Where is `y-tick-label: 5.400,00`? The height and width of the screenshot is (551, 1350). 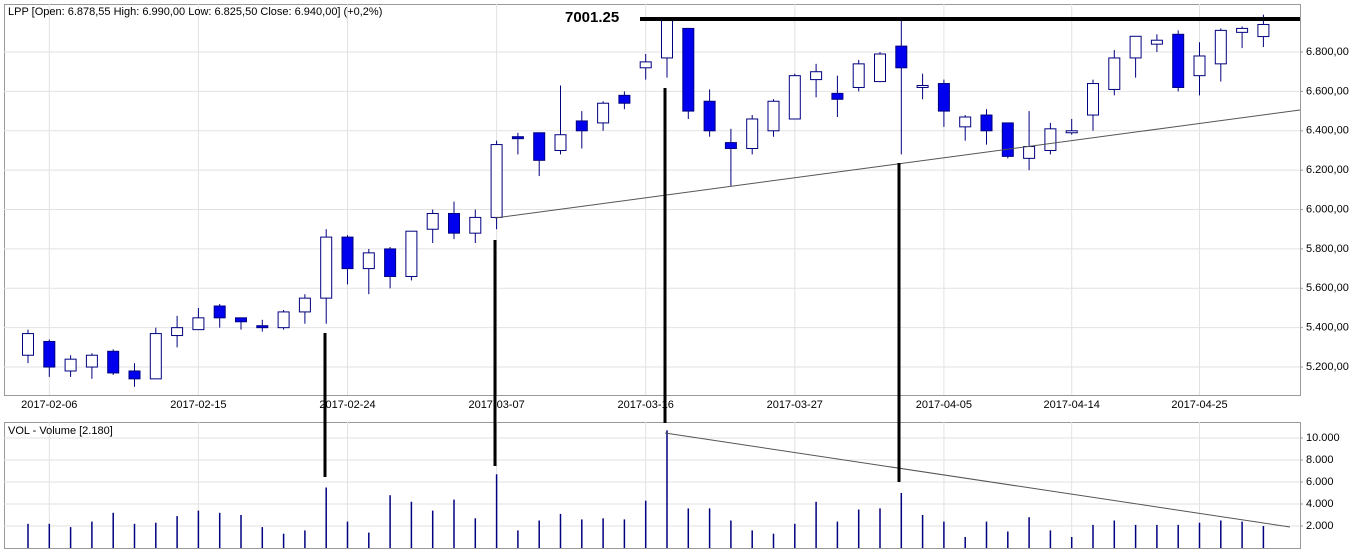 y-tick-label: 5.400,00 is located at coordinates (1327, 328).